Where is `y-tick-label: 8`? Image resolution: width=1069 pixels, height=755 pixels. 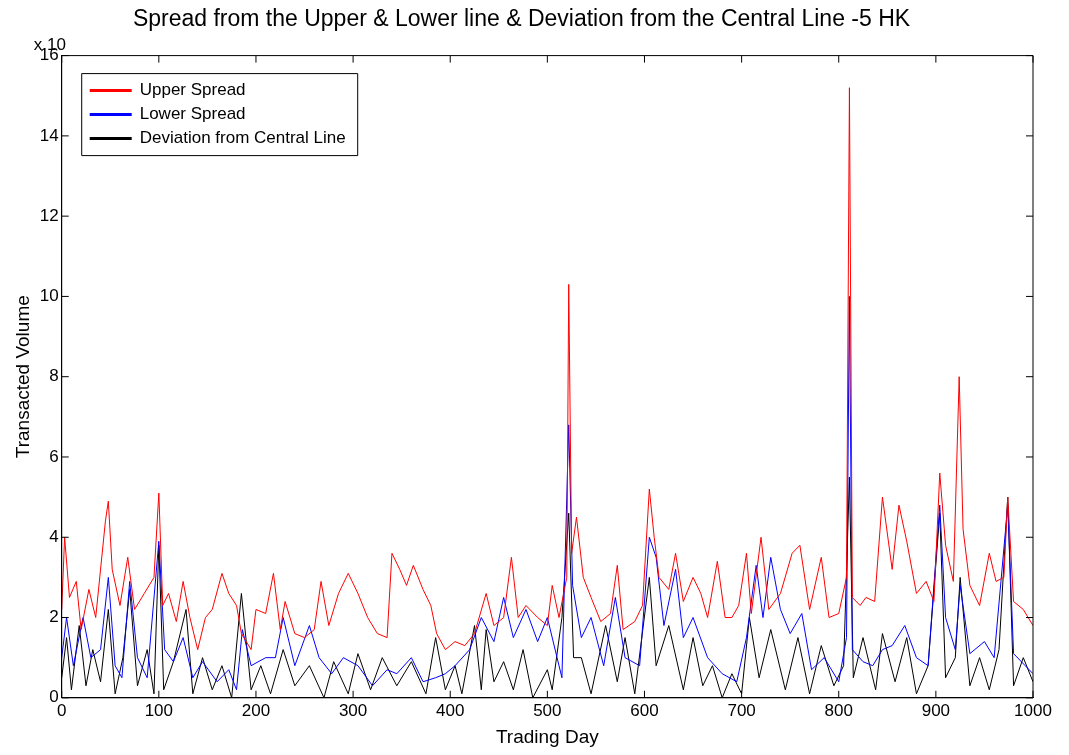
y-tick-label: 8 is located at coordinates (54, 376).